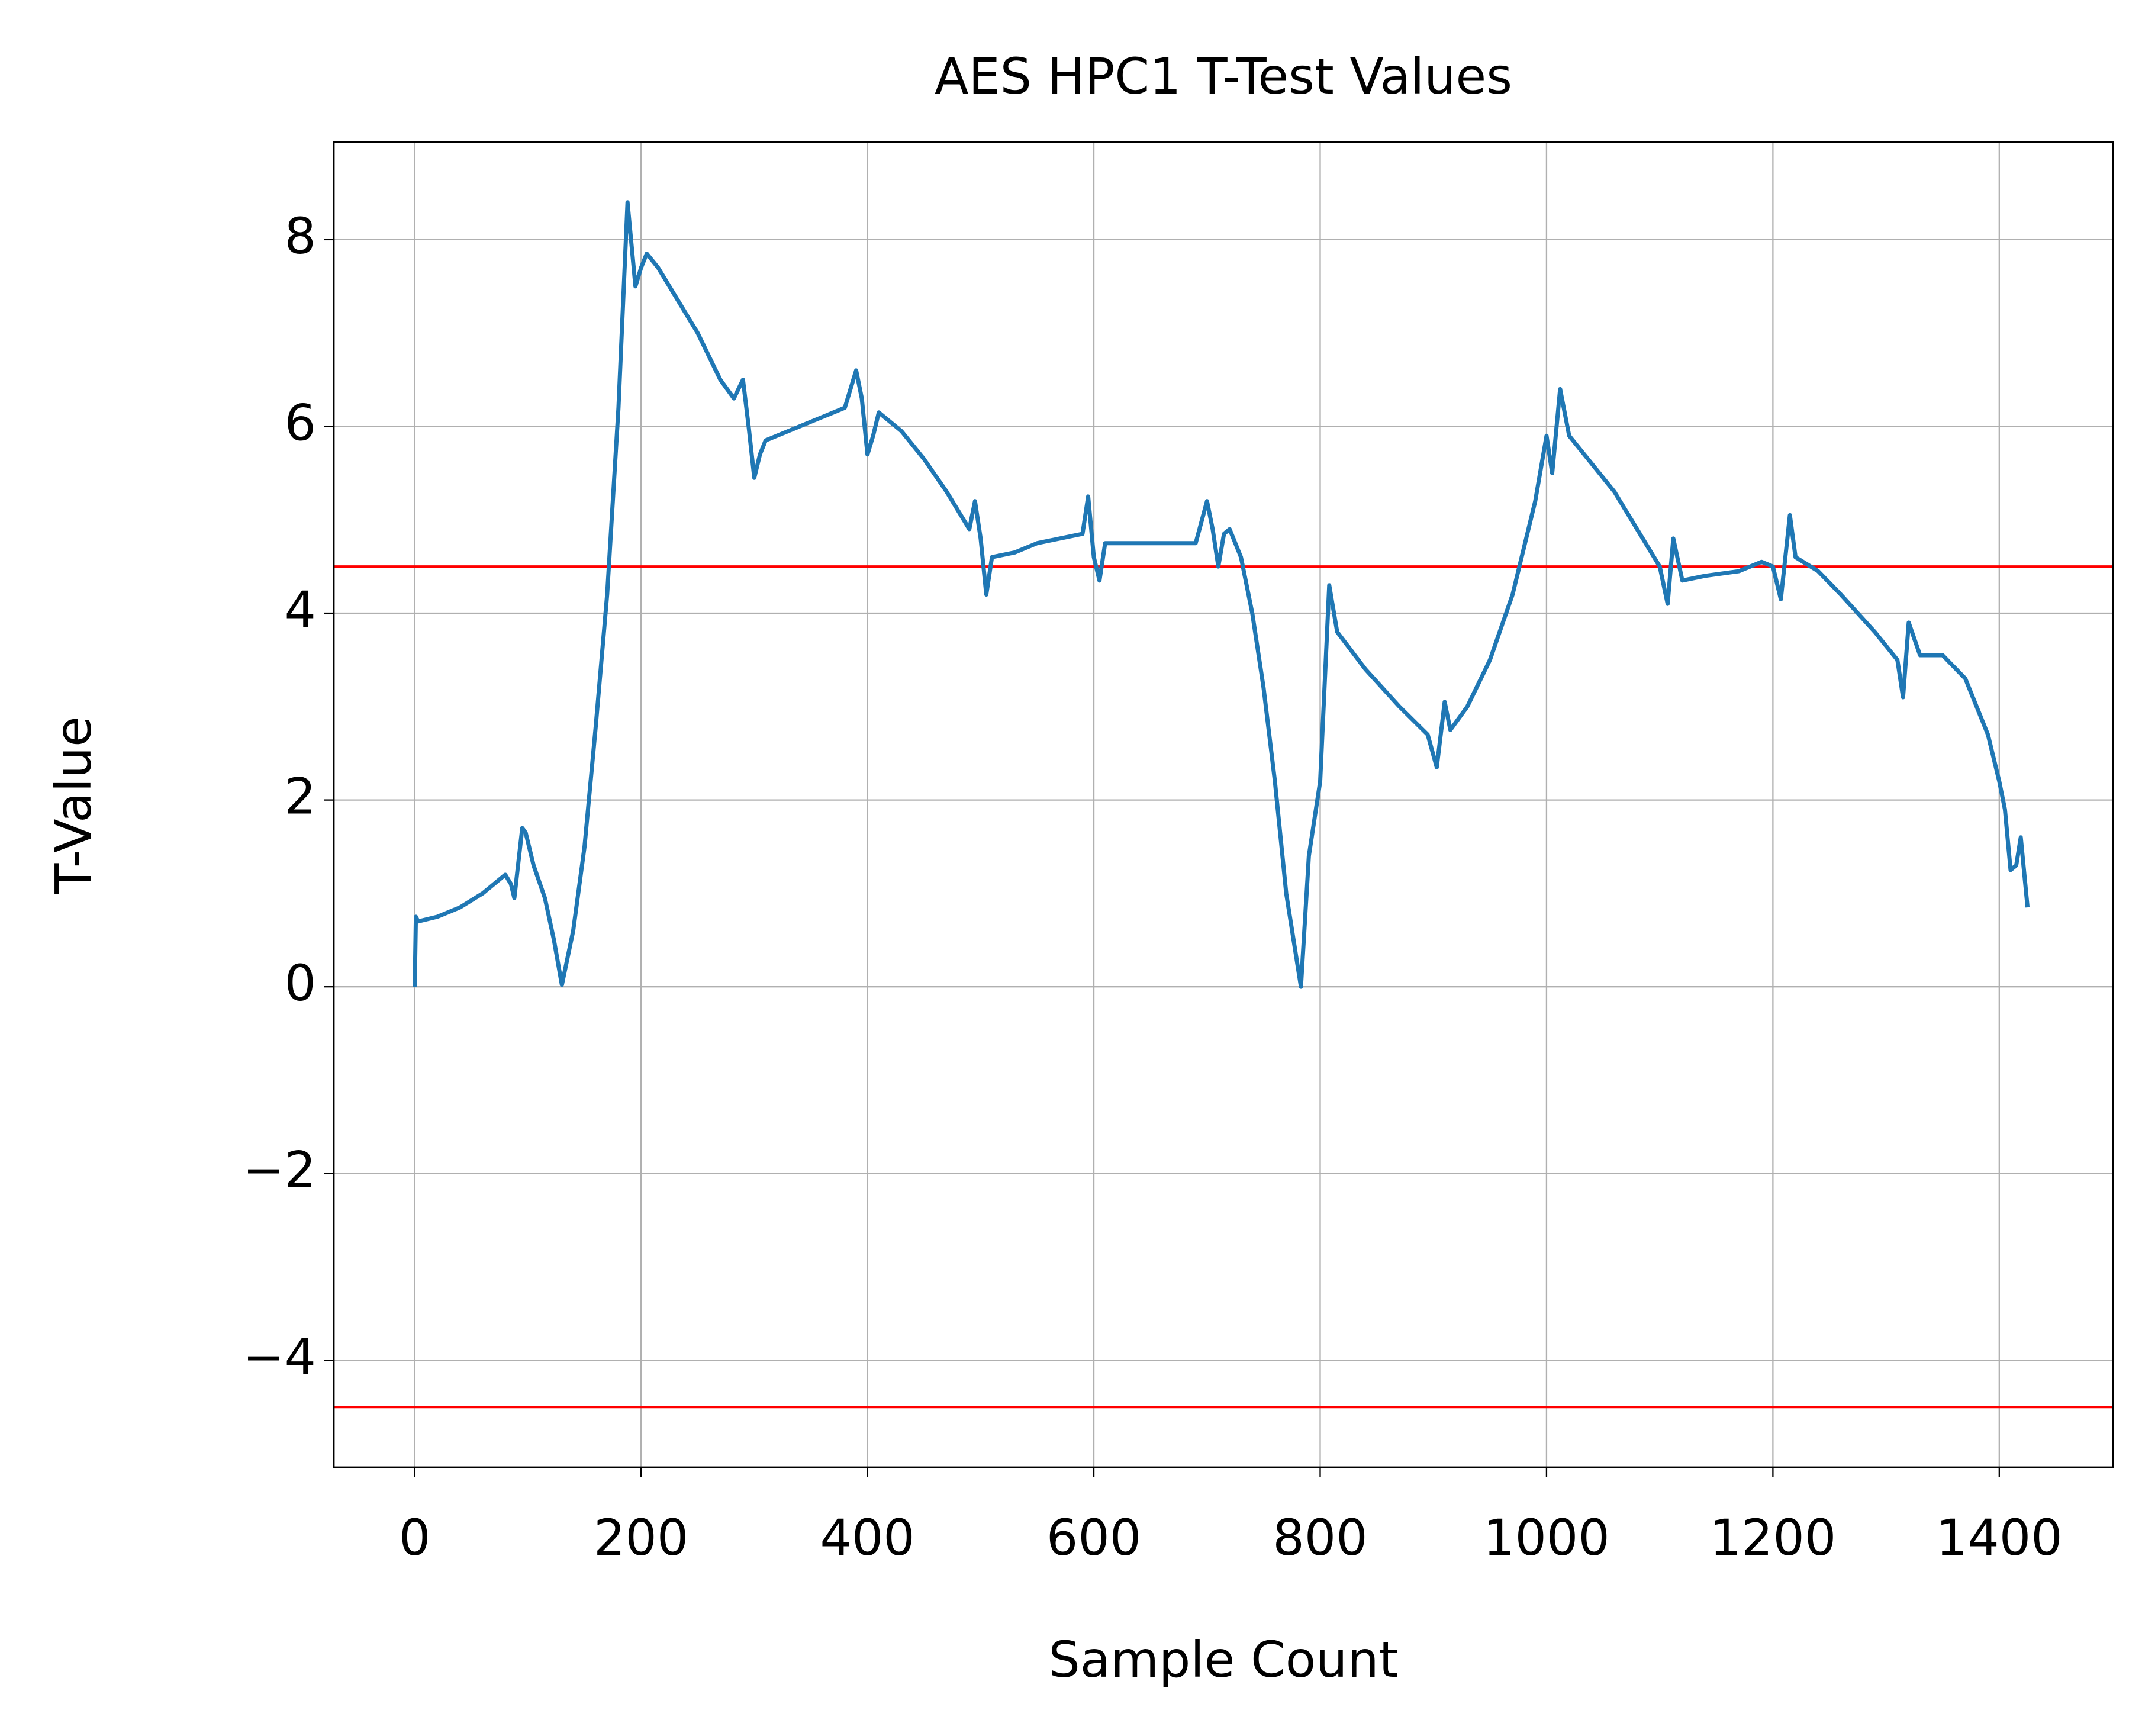 This screenshot has height=1736, width=2142. I want to click on y-tick-label: 2, so click(300, 797).